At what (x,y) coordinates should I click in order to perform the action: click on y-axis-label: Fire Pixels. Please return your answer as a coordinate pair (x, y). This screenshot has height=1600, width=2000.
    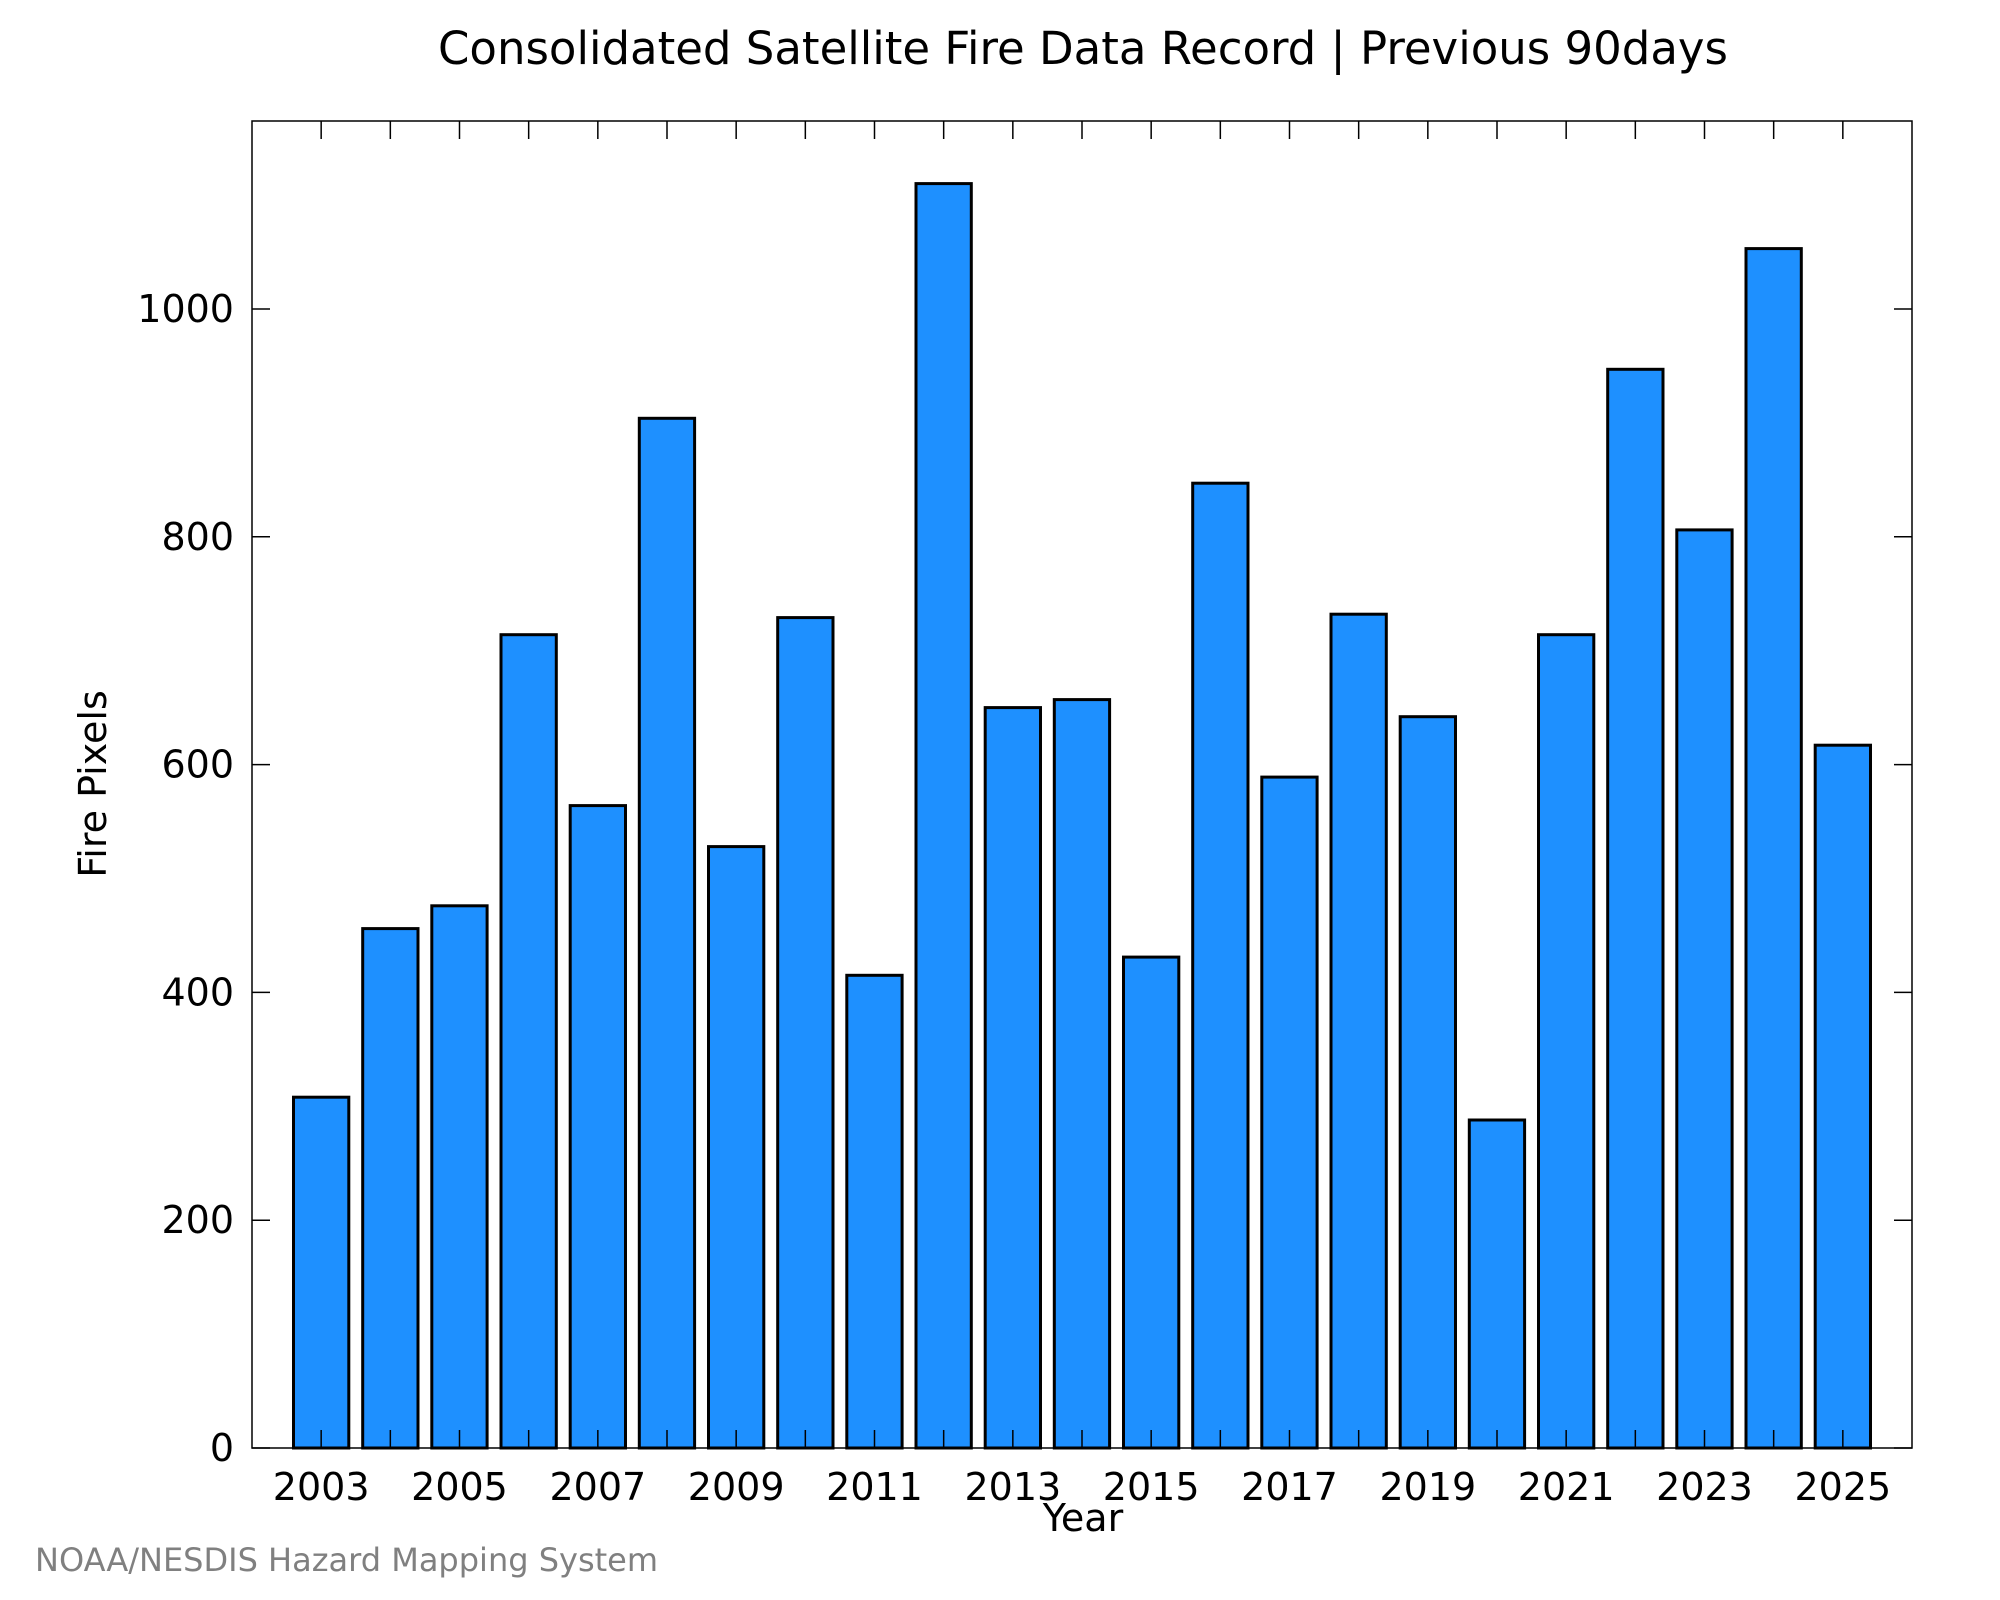
    Looking at the image, I should click on (93, 784).